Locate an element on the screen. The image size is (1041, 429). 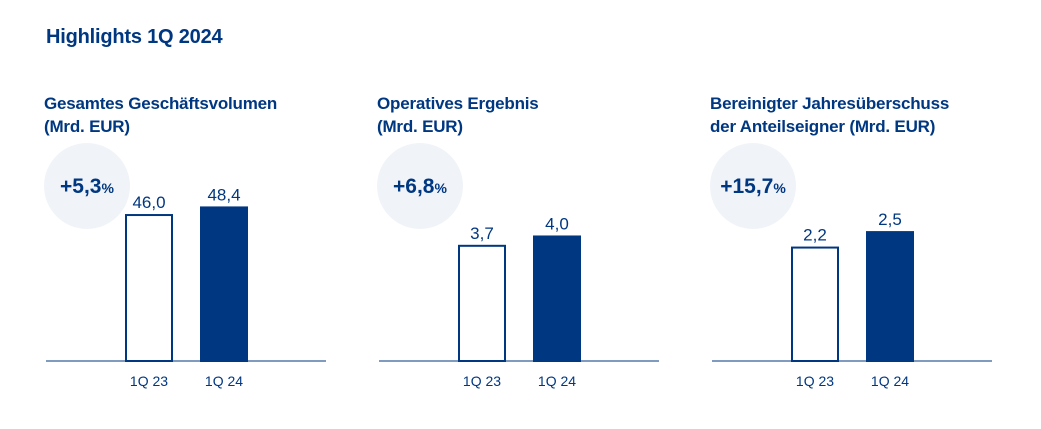
change-label: +15,7% is located at coordinates (753, 186).